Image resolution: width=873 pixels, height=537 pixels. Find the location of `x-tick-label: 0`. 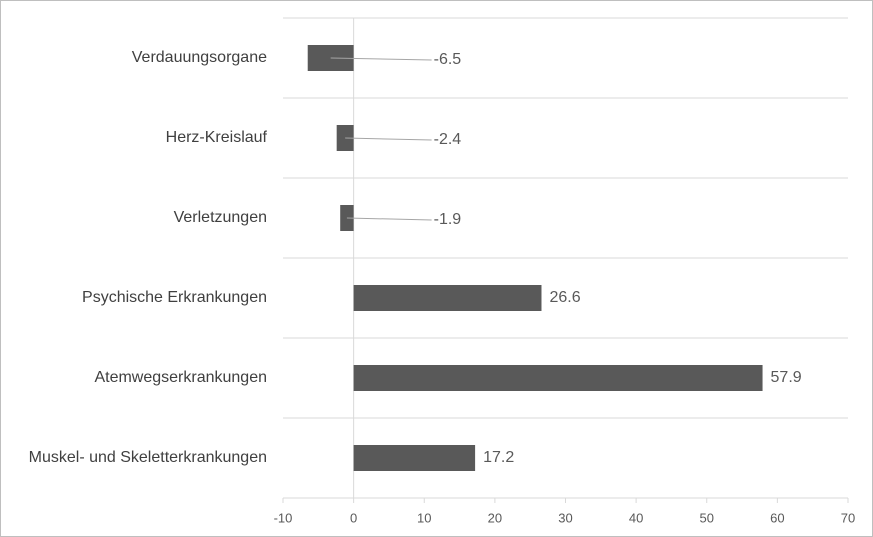

x-tick-label: 0 is located at coordinates (353, 517).